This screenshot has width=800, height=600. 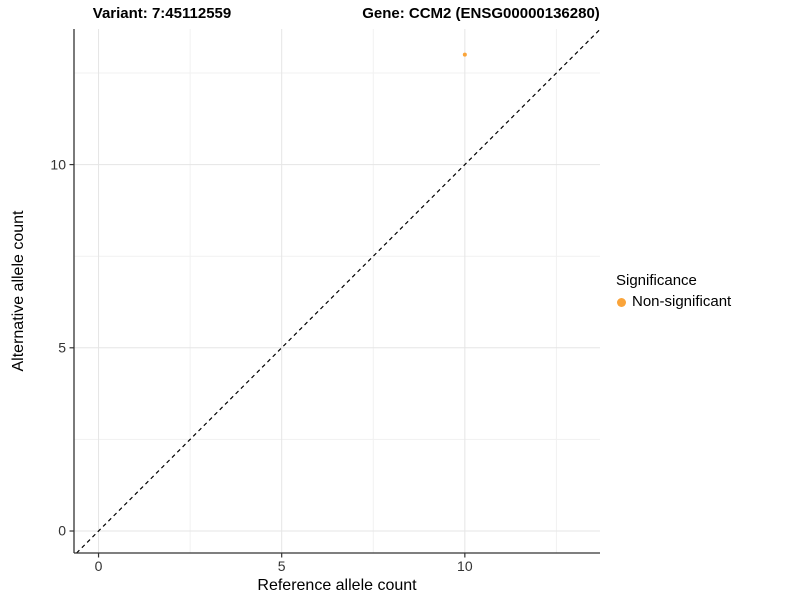 I want to click on y-tick-label: 10, so click(x=58, y=164).